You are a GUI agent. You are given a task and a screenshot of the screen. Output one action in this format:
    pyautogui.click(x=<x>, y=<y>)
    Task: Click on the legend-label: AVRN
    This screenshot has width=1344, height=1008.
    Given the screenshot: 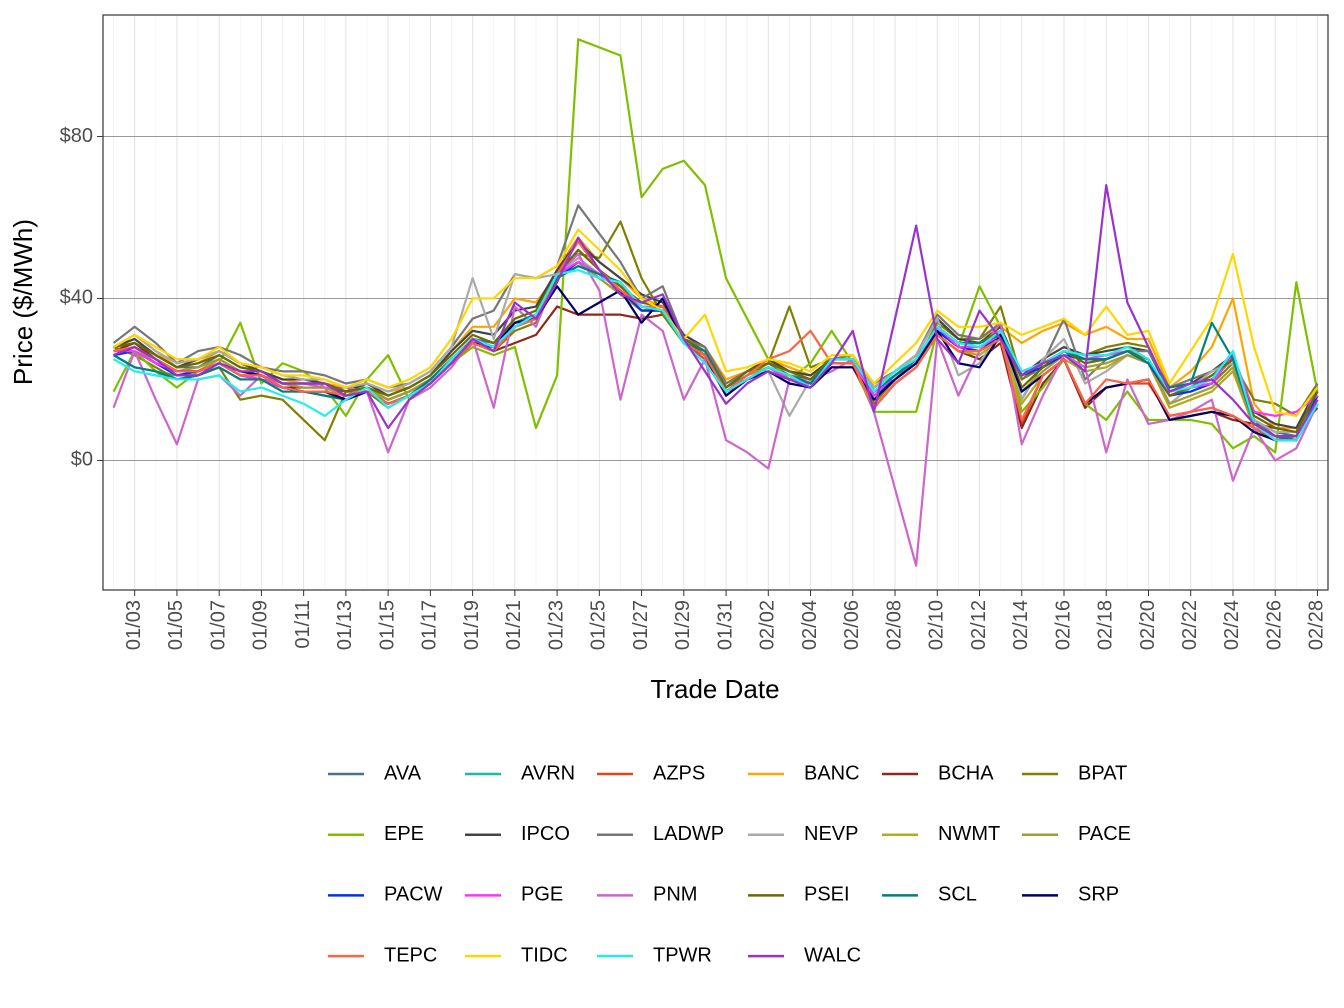 What is the action you would take?
    pyautogui.click(x=548, y=773)
    